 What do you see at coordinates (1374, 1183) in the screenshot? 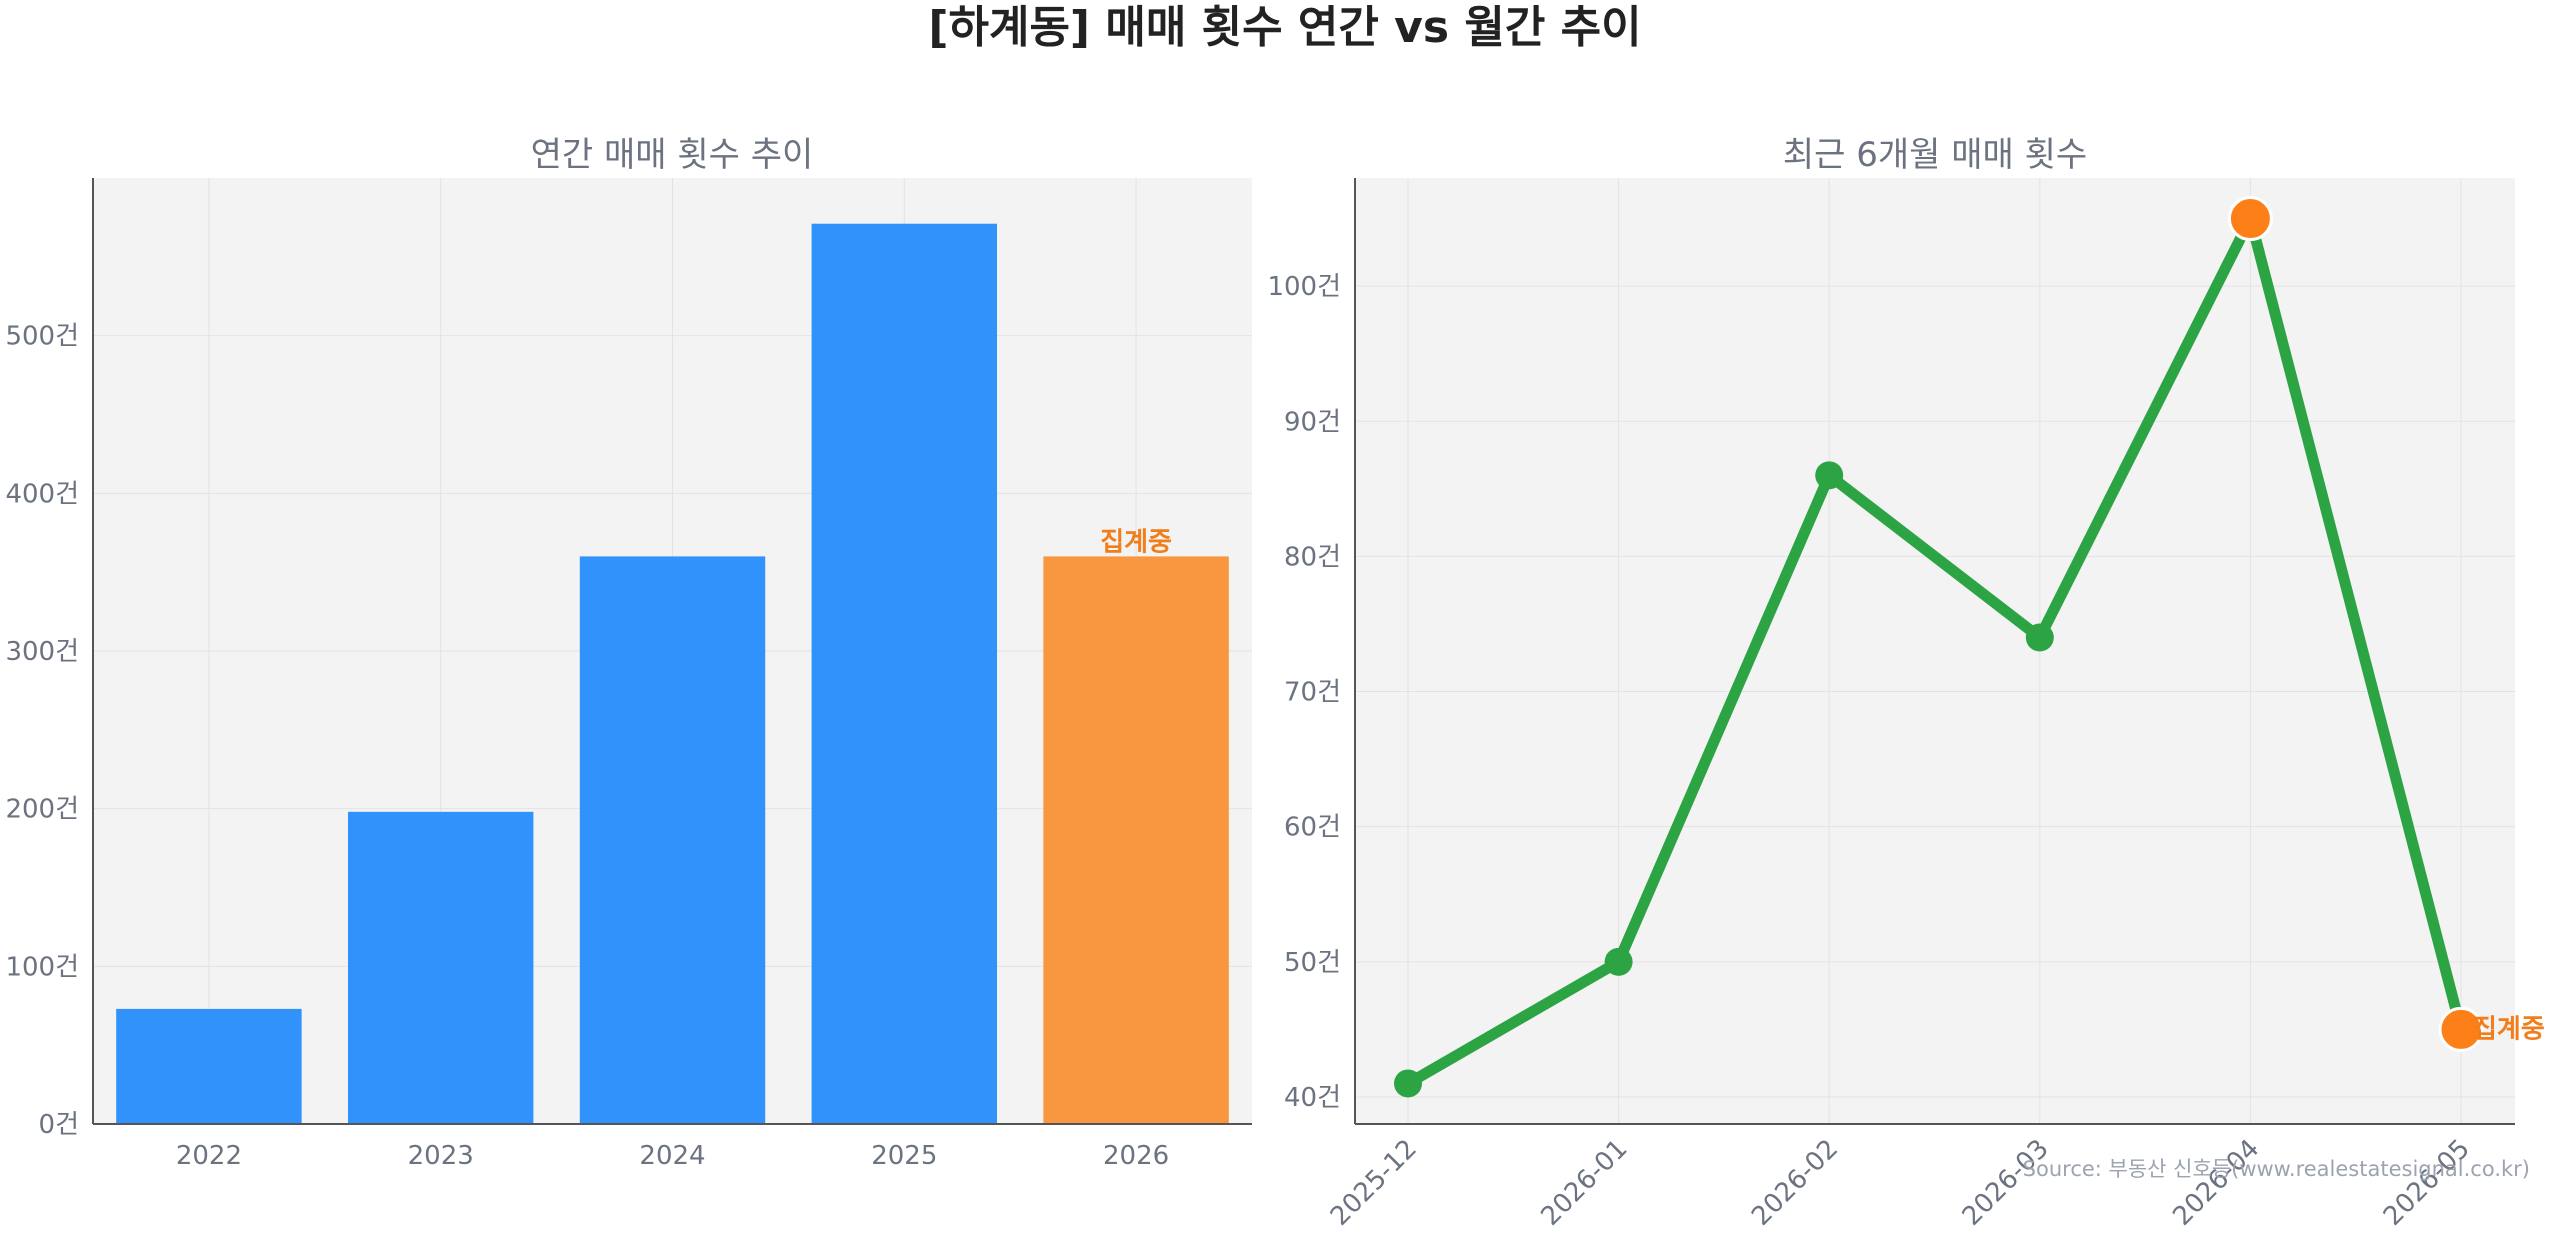
I see `line-x-tick-label: 2025-12` at bounding box center [1374, 1183].